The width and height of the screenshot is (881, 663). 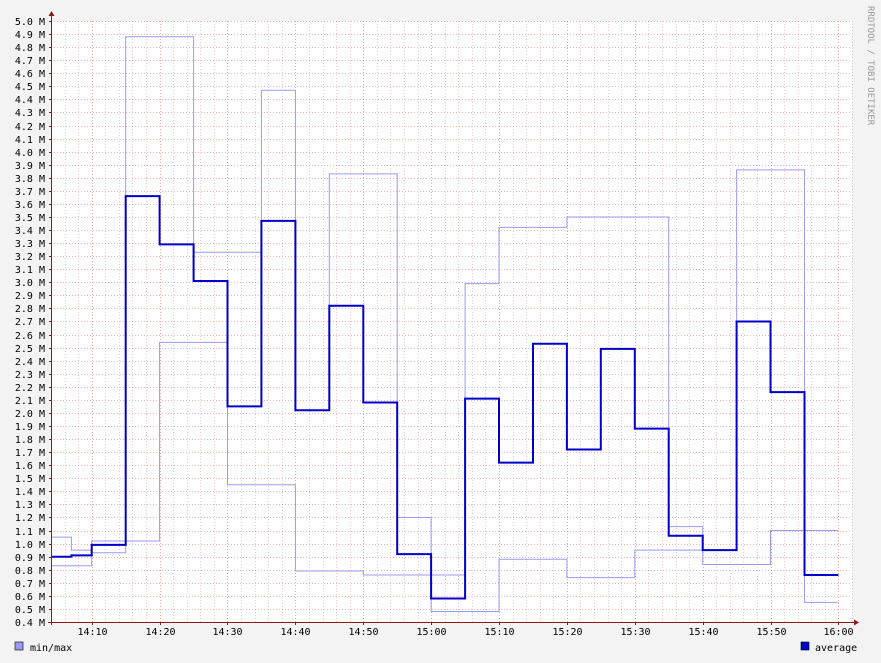 I want to click on y-tick-label: 2.3 M, so click(x=30, y=375).